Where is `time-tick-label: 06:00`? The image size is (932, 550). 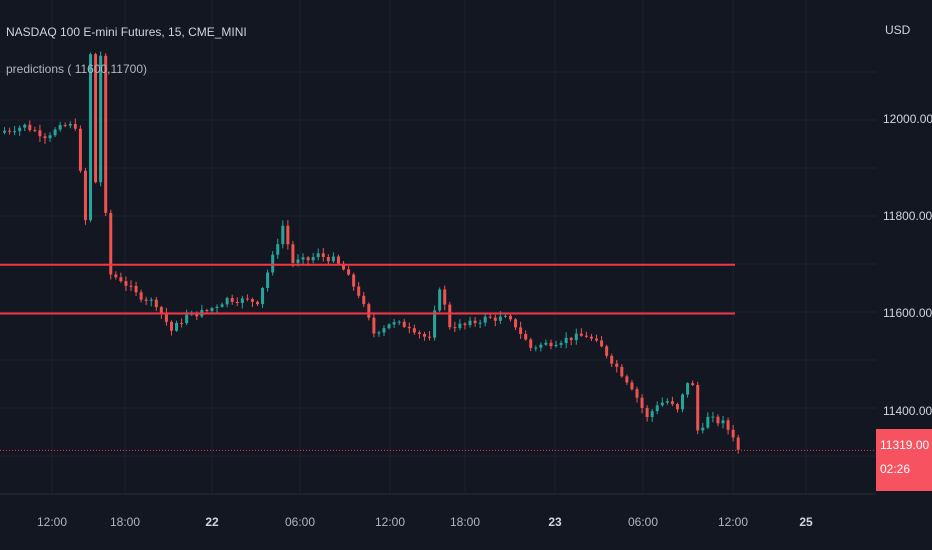 time-tick-label: 06:00 is located at coordinates (300, 522).